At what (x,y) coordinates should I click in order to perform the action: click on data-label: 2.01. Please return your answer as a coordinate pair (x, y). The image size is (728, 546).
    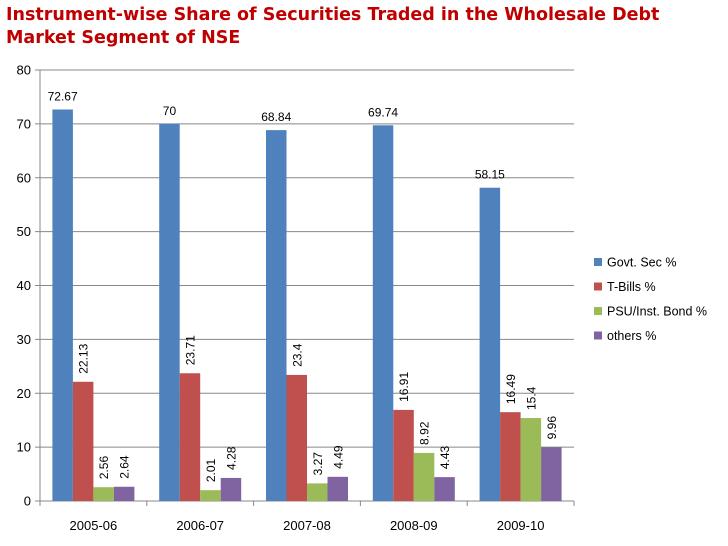
    Looking at the image, I should click on (211, 470).